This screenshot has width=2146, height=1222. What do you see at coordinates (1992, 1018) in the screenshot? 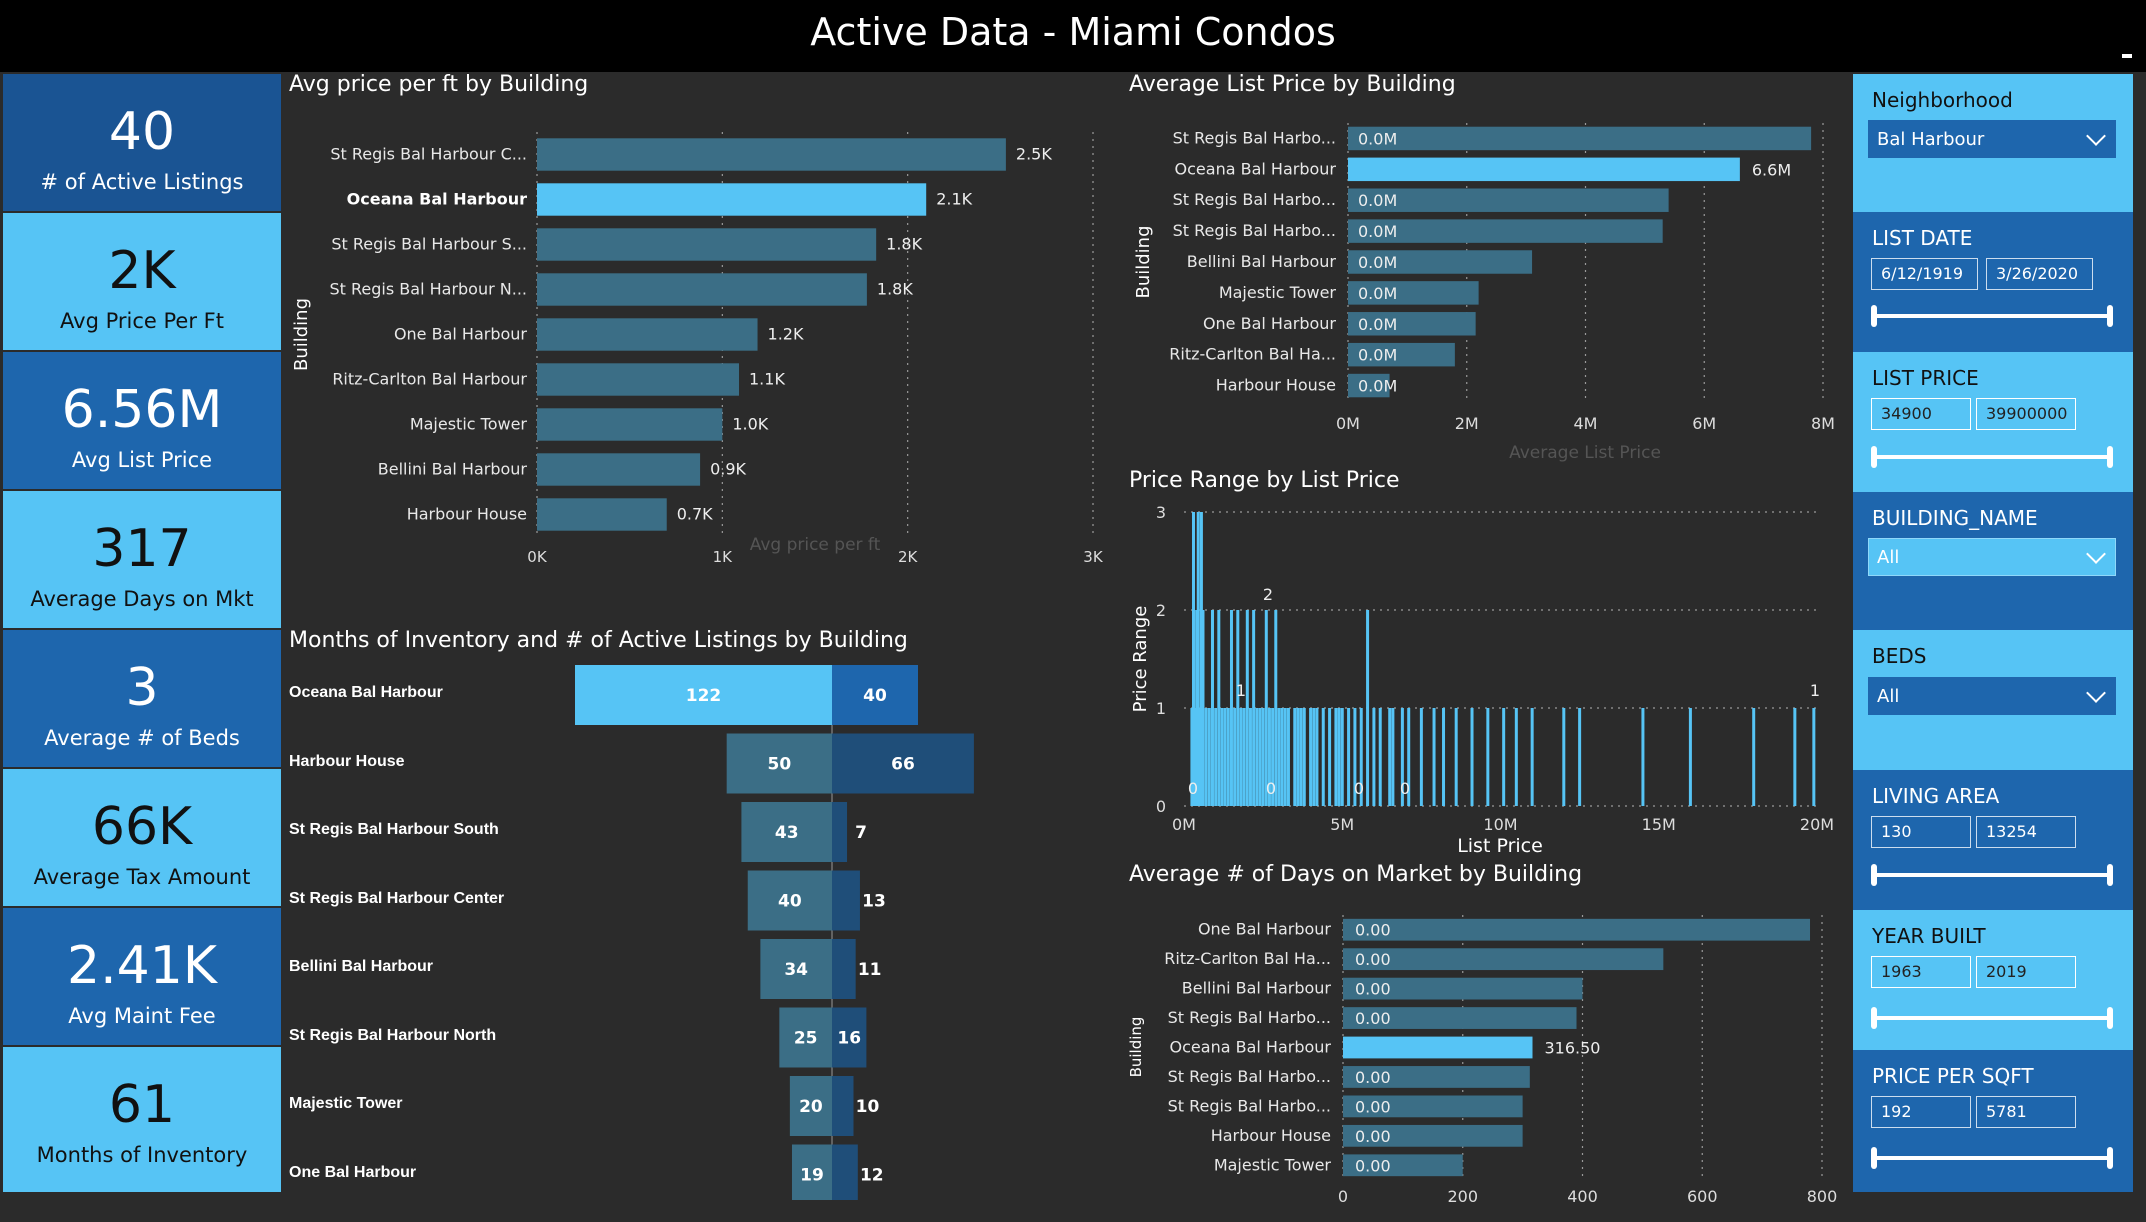
I see `year-built-range-track` at bounding box center [1992, 1018].